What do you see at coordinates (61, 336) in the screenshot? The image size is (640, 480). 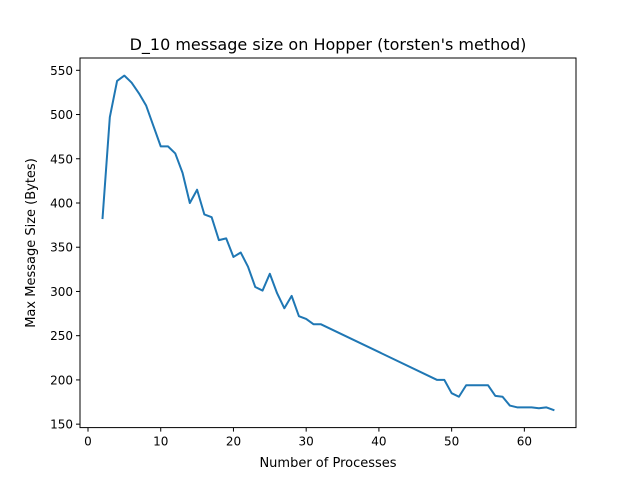 I see `y-tick-label: 250` at bounding box center [61, 336].